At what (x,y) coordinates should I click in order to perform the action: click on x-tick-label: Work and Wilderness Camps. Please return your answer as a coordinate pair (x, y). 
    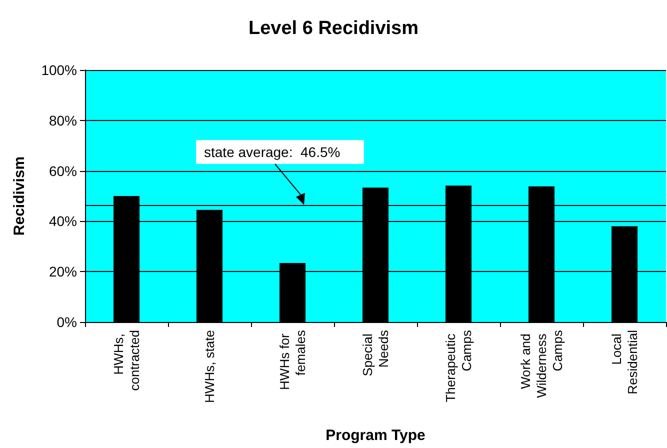
    Looking at the image, I should click on (541, 364).